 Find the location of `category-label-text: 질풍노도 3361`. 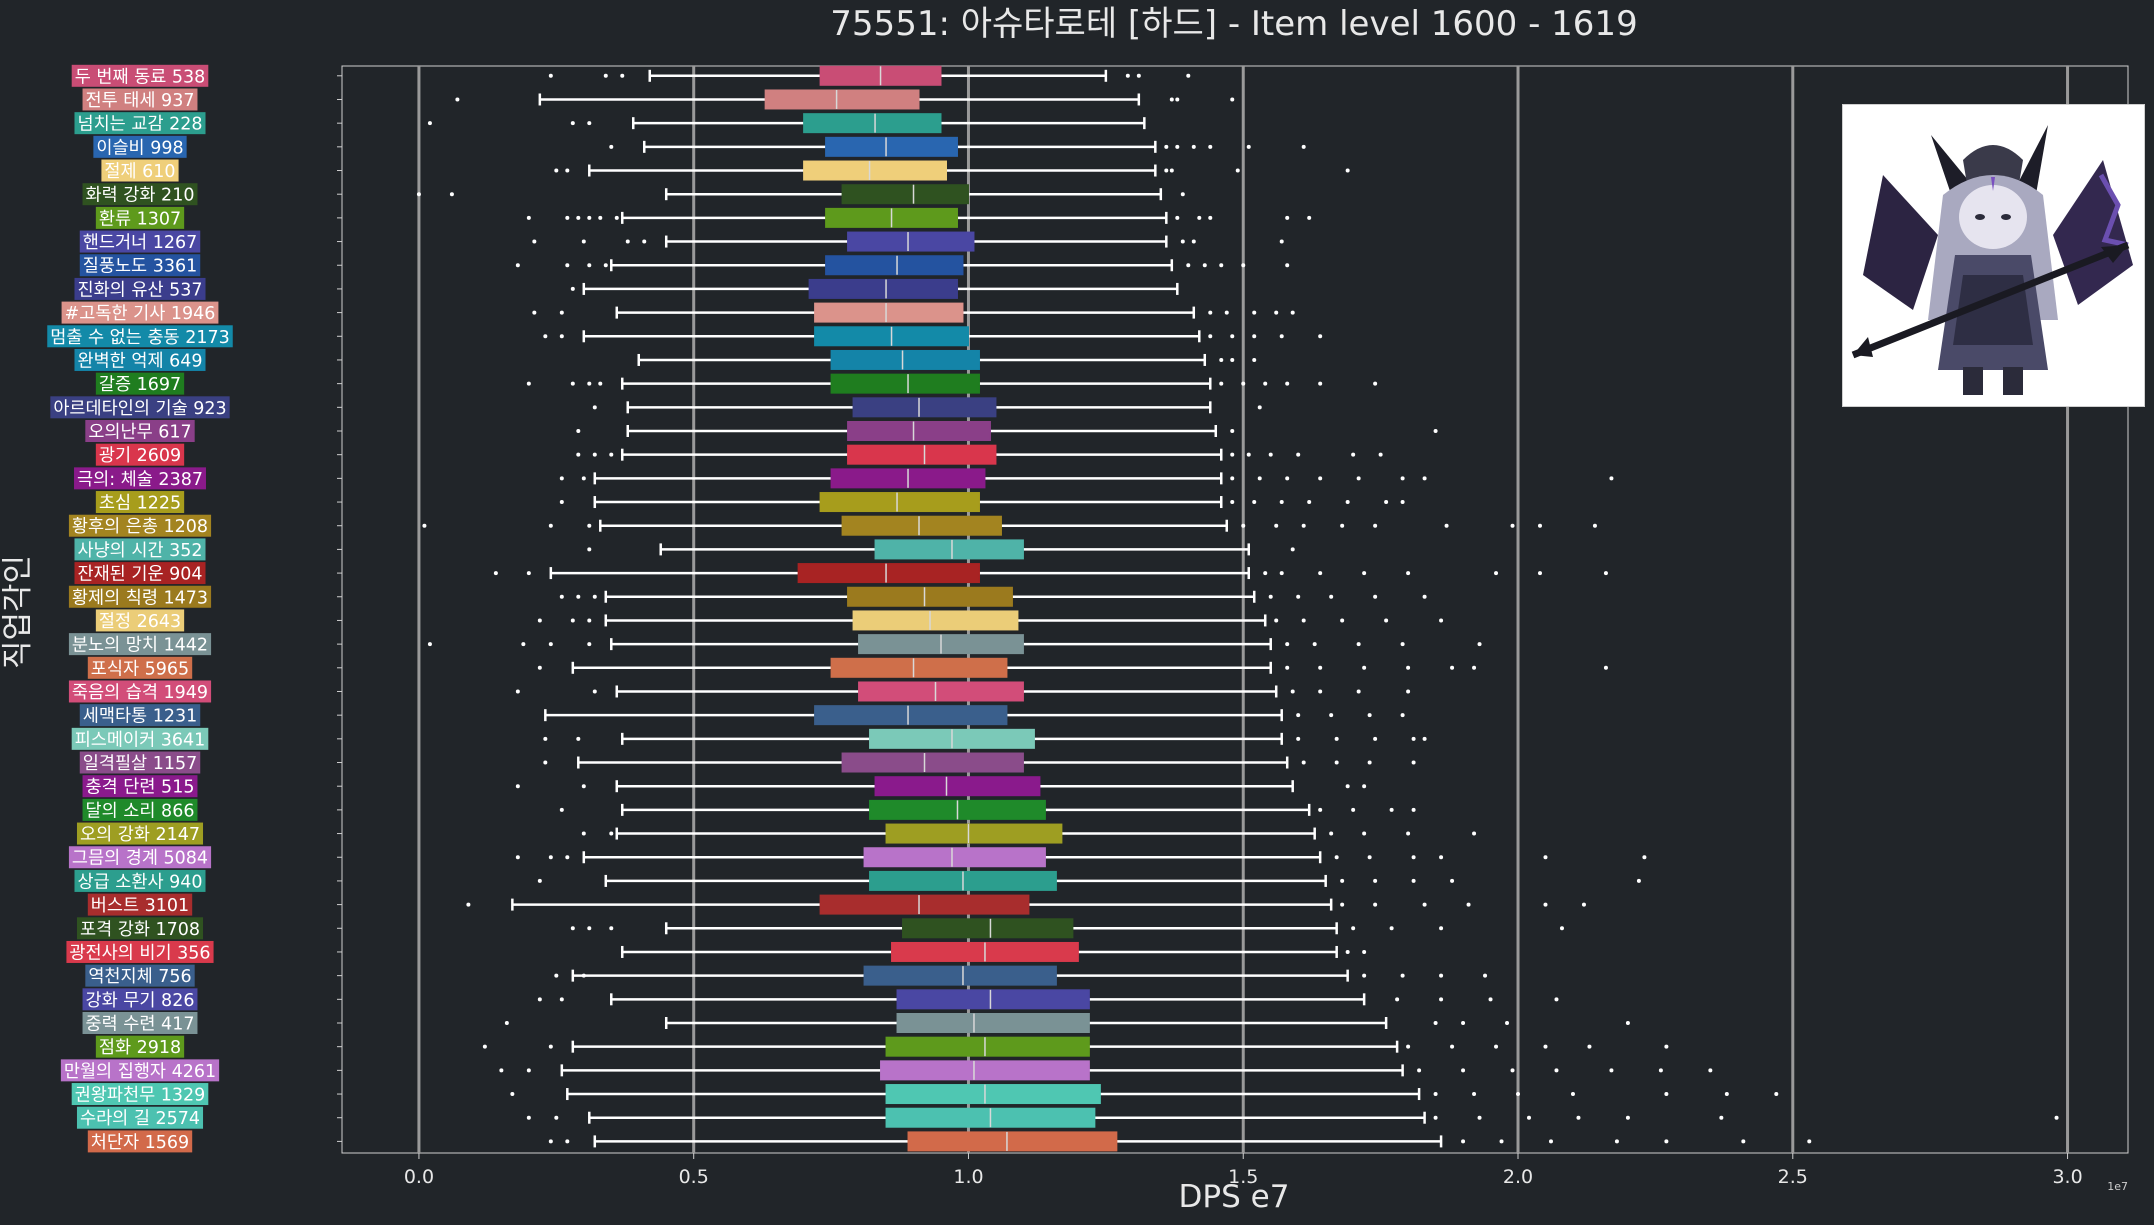

category-label-text: 질풍노도 3361 is located at coordinates (140, 267).